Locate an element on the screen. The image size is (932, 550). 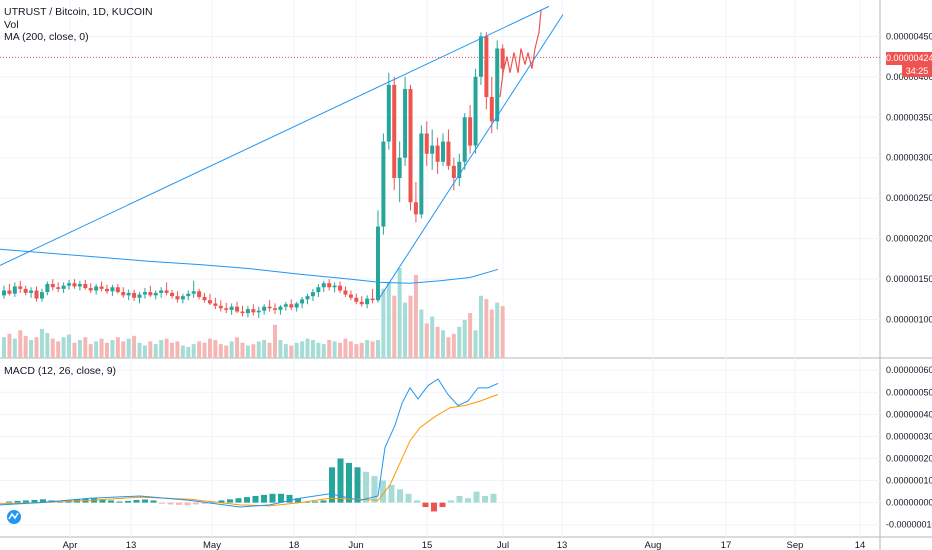
time-tick-label: 17 is located at coordinates (726, 545).